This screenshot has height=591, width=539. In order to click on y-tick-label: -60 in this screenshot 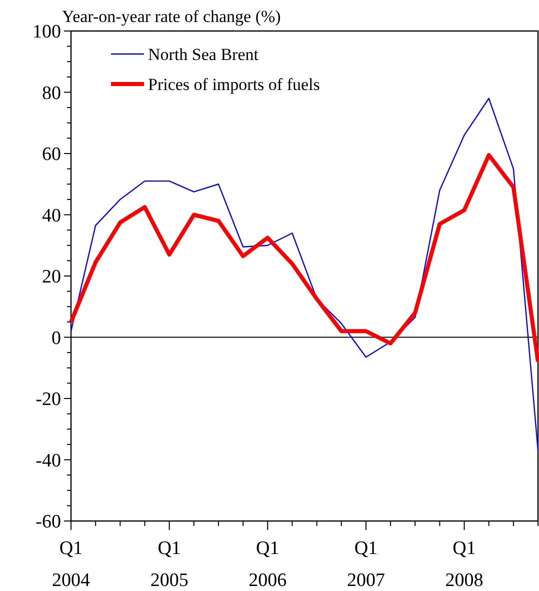, I will do `click(48, 522)`.